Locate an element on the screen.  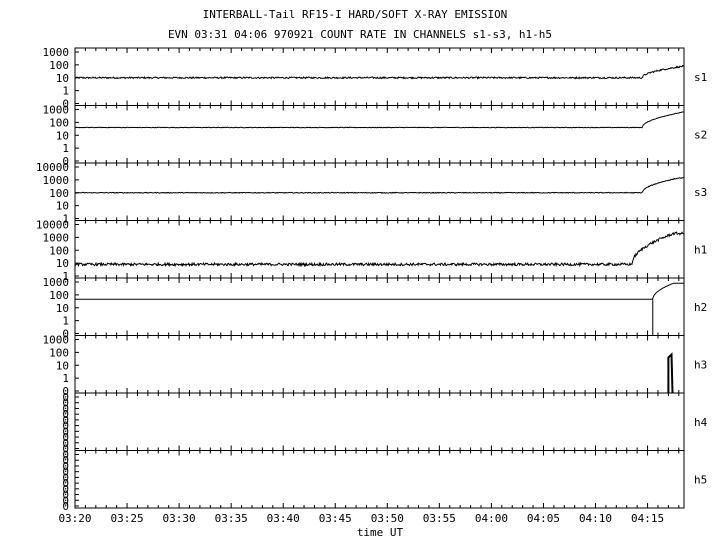
x-tick-label: 04:15 is located at coordinates (647, 518).